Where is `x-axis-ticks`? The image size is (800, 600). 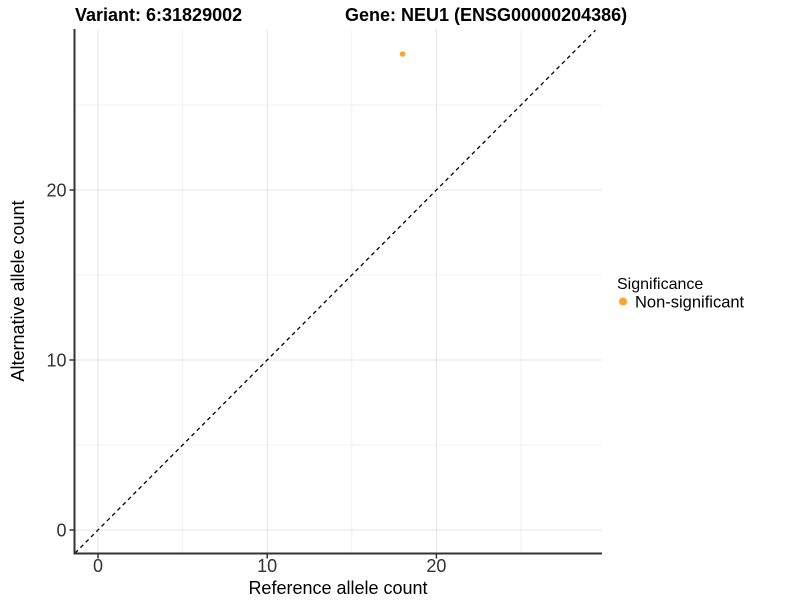
x-axis-ticks is located at coordinates (267, 556).